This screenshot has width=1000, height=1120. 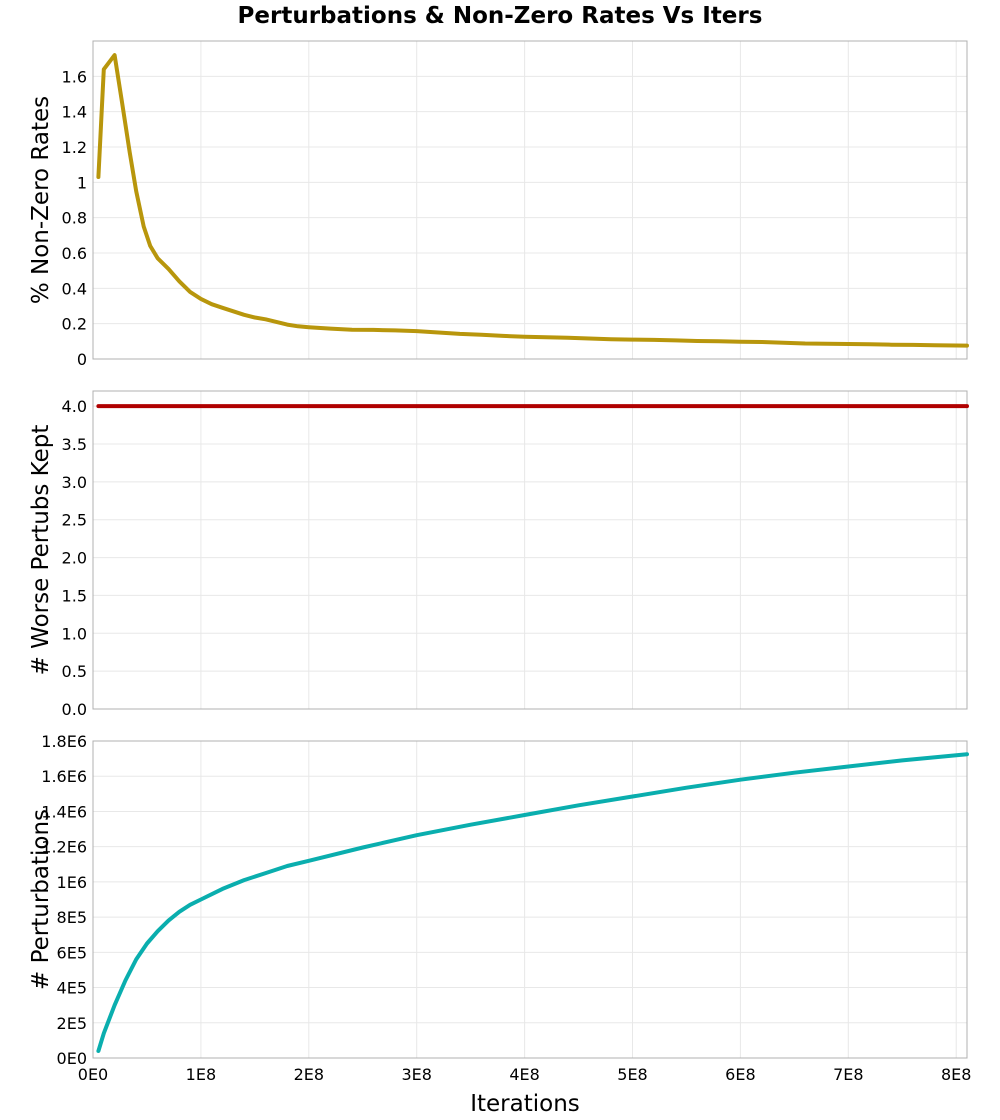 What do you see at coordinates (64, 776) in the screenshot?
I see `y-tick-label: 1.6E6` at bounding box center [64, 776].